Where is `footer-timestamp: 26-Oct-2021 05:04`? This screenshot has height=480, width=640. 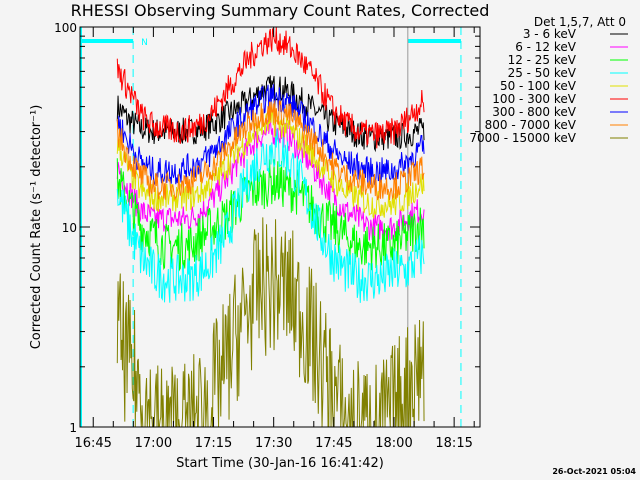
footer-timestamp: 26-Oct-2021 05:04 is located at coordinates (594, 471).